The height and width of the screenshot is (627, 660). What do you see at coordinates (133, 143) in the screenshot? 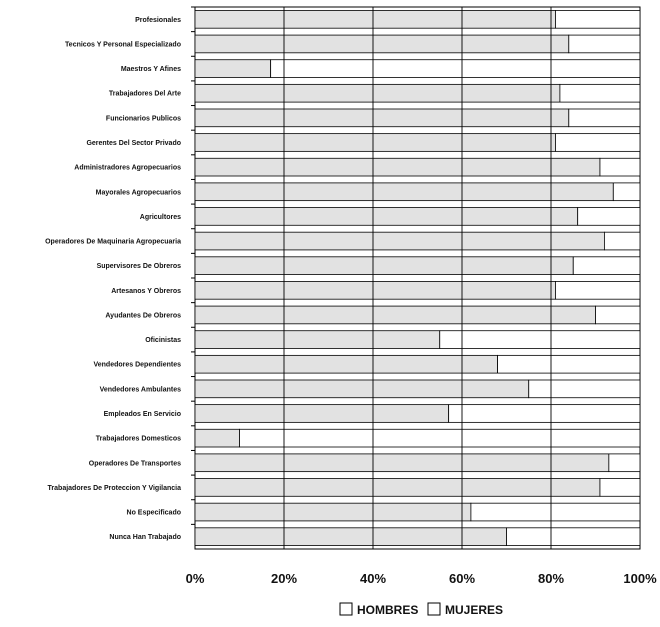
I see `category-label: Gerentes Del Sector Privado` at bounding box center [133, 143].